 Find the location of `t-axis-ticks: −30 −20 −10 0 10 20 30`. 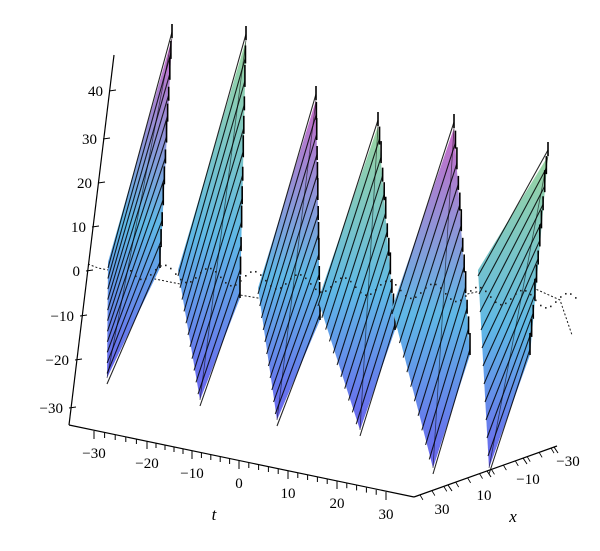

t-axis-ticks: −30 −20 −10 0 10 20 30 is located at coordinates (238, 477).